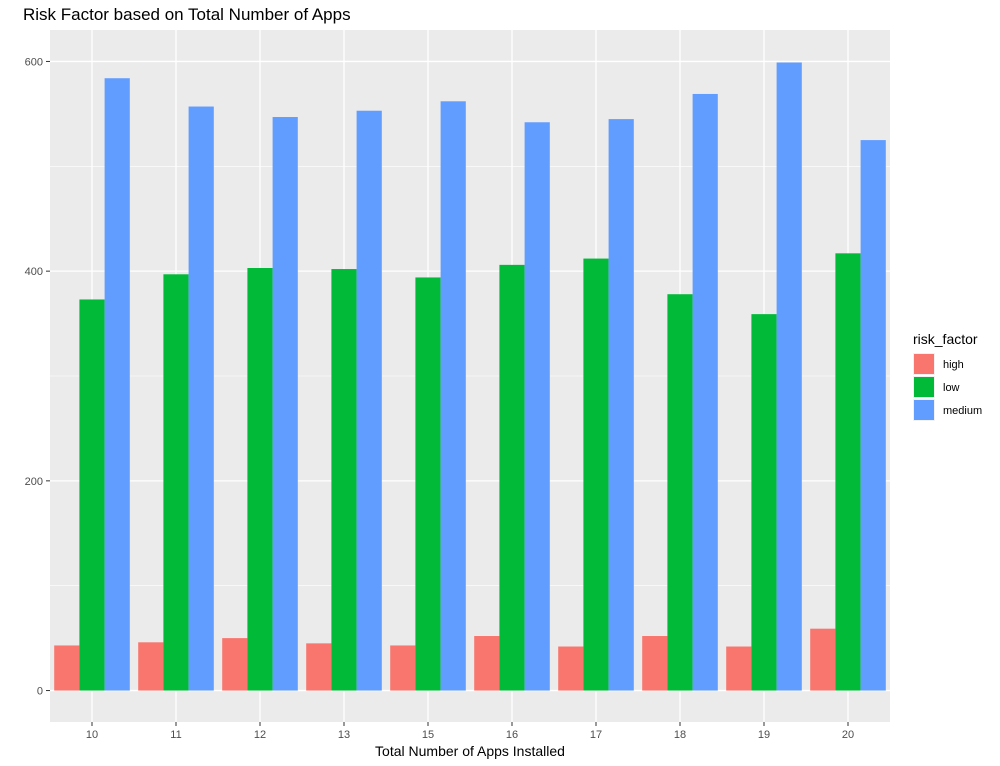 Image resolution: width=1000 pixels, height=766 pixels. Describe the element at coordinates (924, 387) in the screenshot. I see `legend-key-low` at that location.